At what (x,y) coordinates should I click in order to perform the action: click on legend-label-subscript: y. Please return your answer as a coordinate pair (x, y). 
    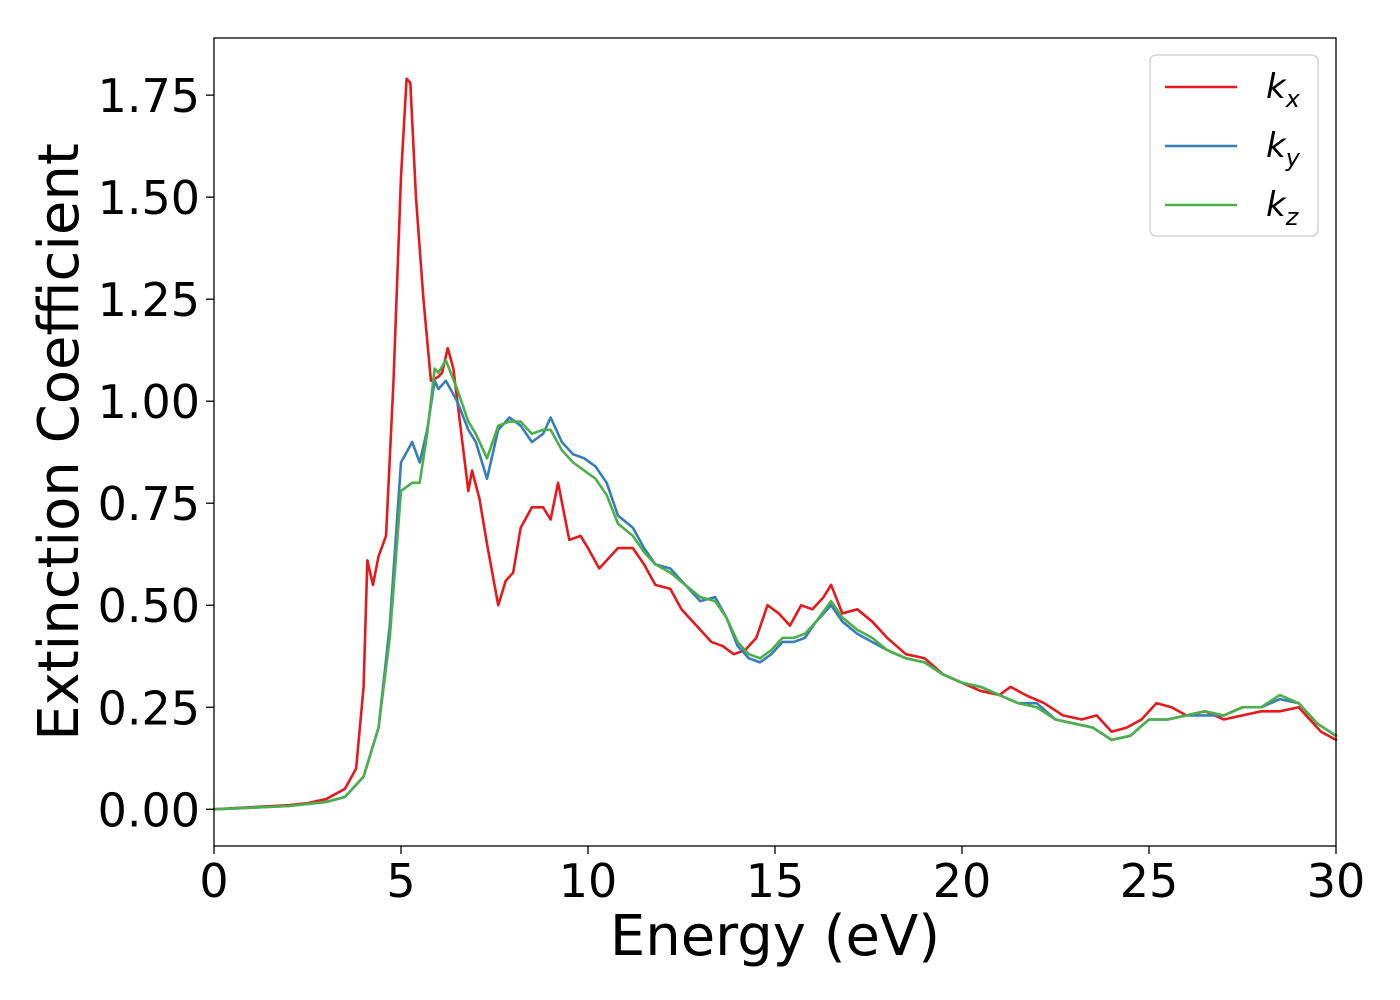
    Looking at the image, I should click on (1293, 158).